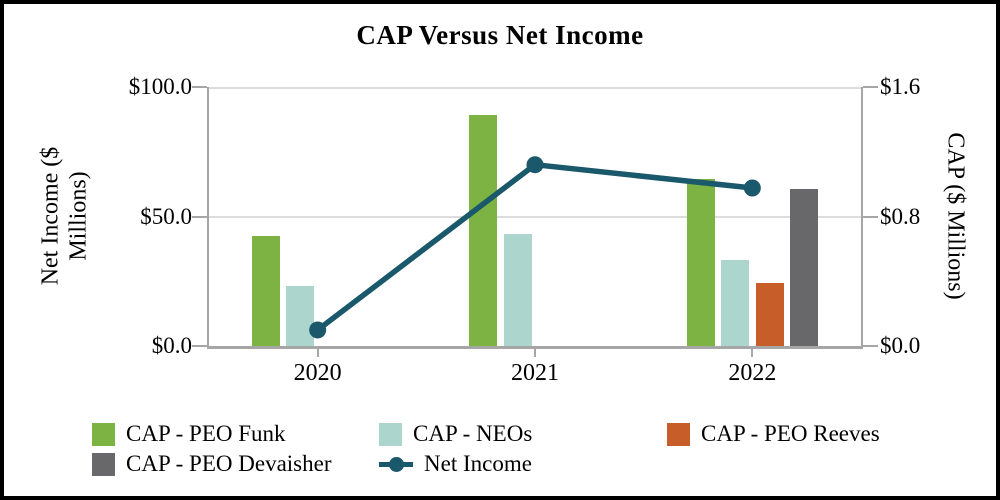  What do you see at coordinates (318, 330) in the screenshot?
I see `net-income-marker-2020` at bounding box center [318, 330].